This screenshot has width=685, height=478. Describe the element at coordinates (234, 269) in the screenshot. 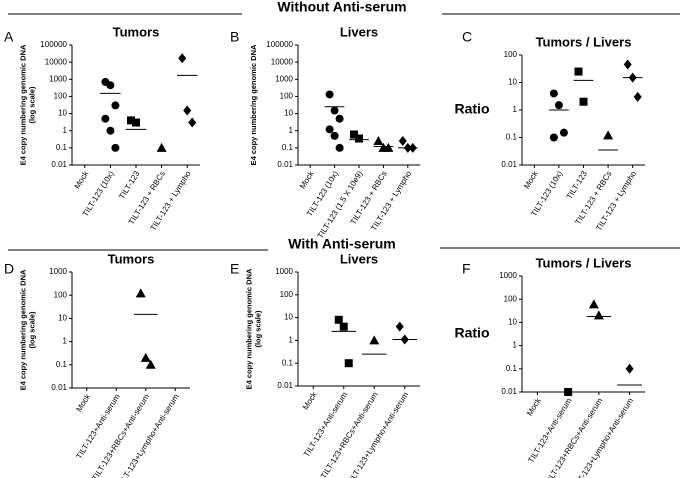

I see `panel-letter: E` at that location.